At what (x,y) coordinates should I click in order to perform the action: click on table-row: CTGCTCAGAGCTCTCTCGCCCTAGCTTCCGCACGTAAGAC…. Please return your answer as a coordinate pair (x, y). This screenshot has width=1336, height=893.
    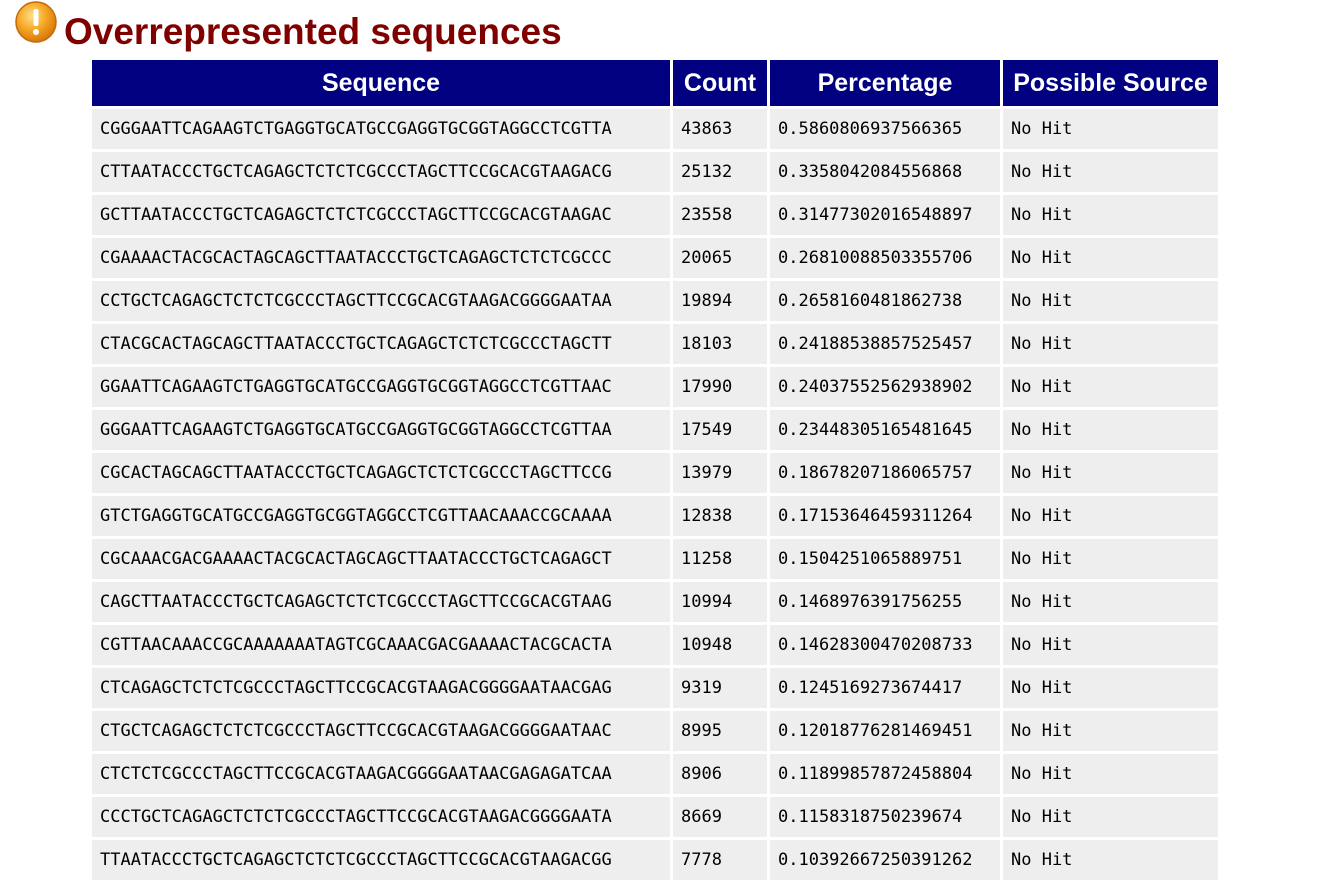
    Looking at the image, I should click on (655, 731).